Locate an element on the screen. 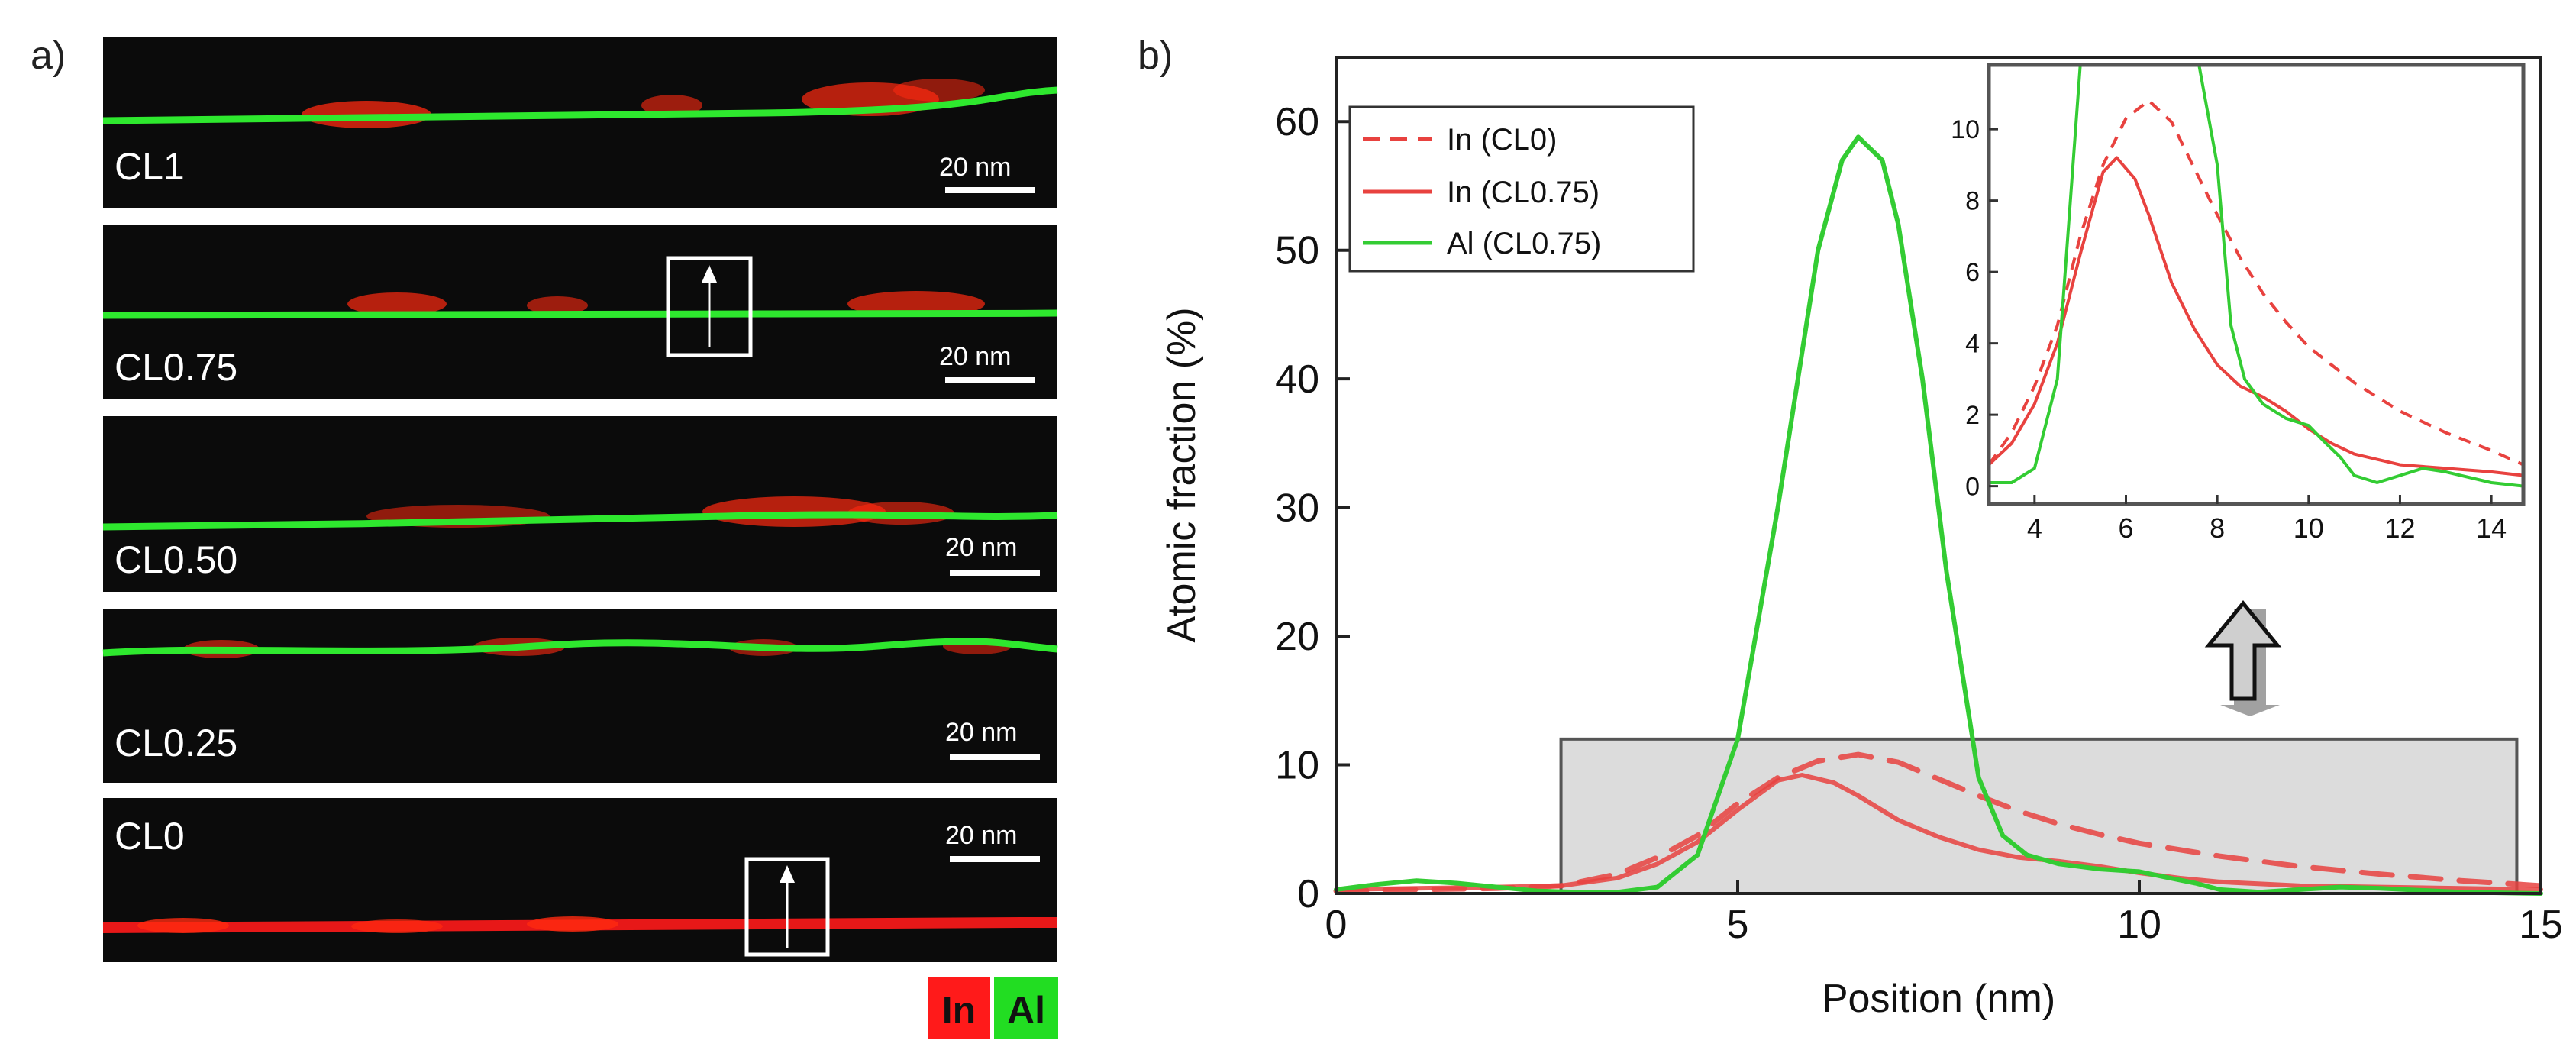 The height and width of the screenshot is (1063, 2576). inset-chart: 4 6 8 10 12 14 0 2 4 6 8 10 is located at coordinates (2238, 303).